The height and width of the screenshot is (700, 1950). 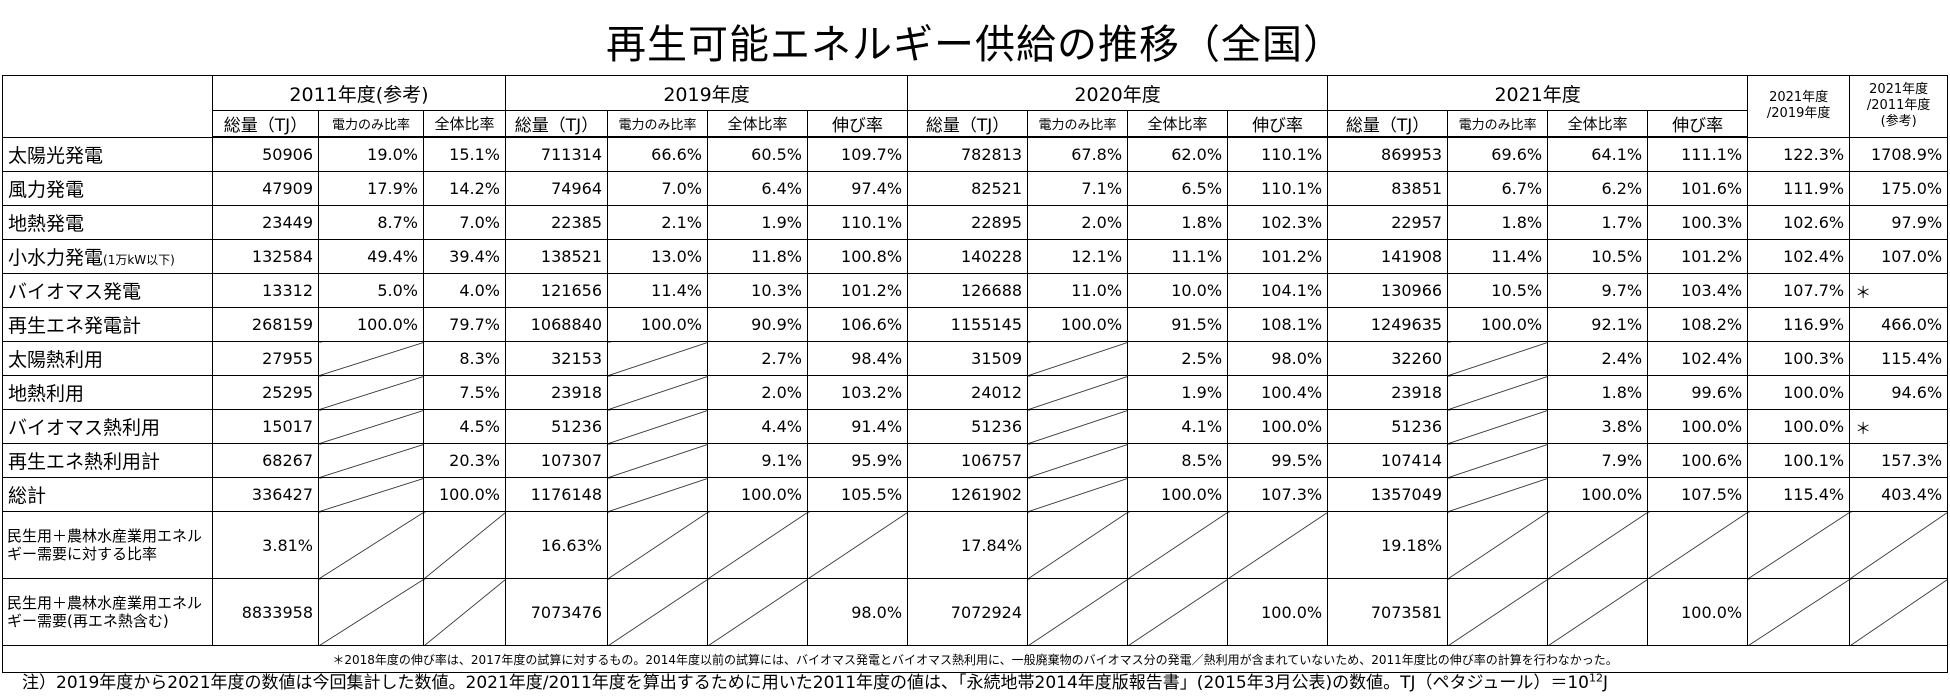 I want to click on table-cell: 109.7%, so click(x=857, y=154).